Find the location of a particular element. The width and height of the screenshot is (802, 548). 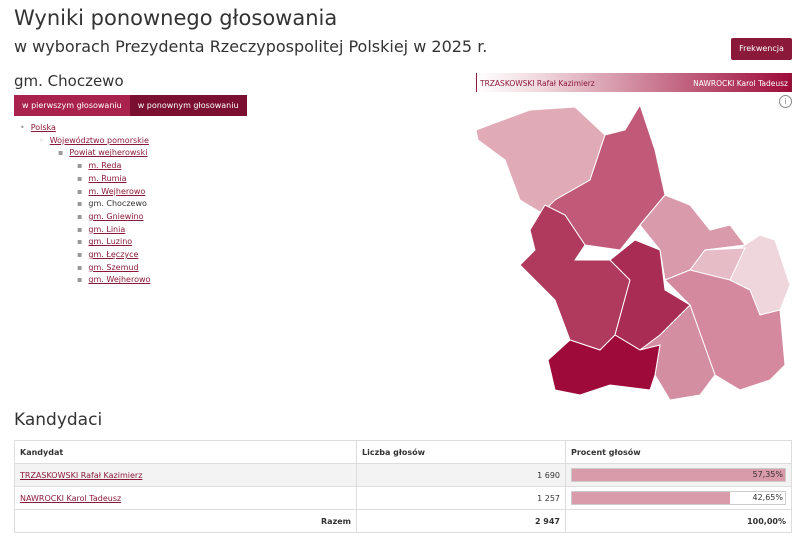

tree-link: Województwo pomorskie is located at coordinates (99, 140).